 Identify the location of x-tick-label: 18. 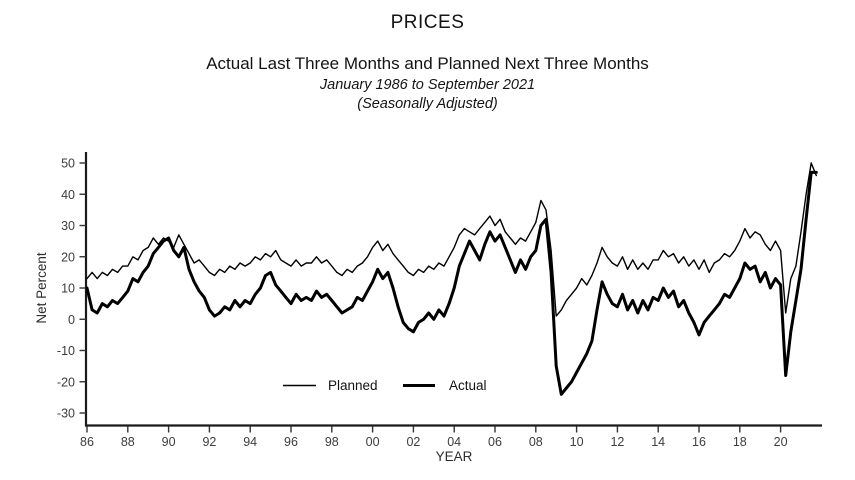
(740, 442).